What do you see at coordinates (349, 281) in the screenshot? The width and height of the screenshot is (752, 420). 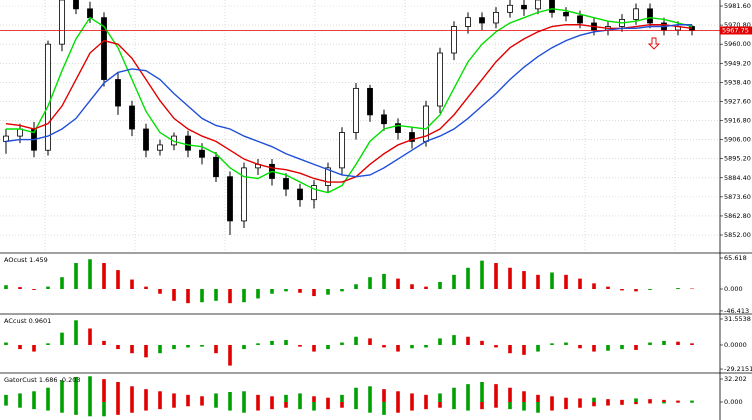 I see `panel` at bounding box center [349, 281].